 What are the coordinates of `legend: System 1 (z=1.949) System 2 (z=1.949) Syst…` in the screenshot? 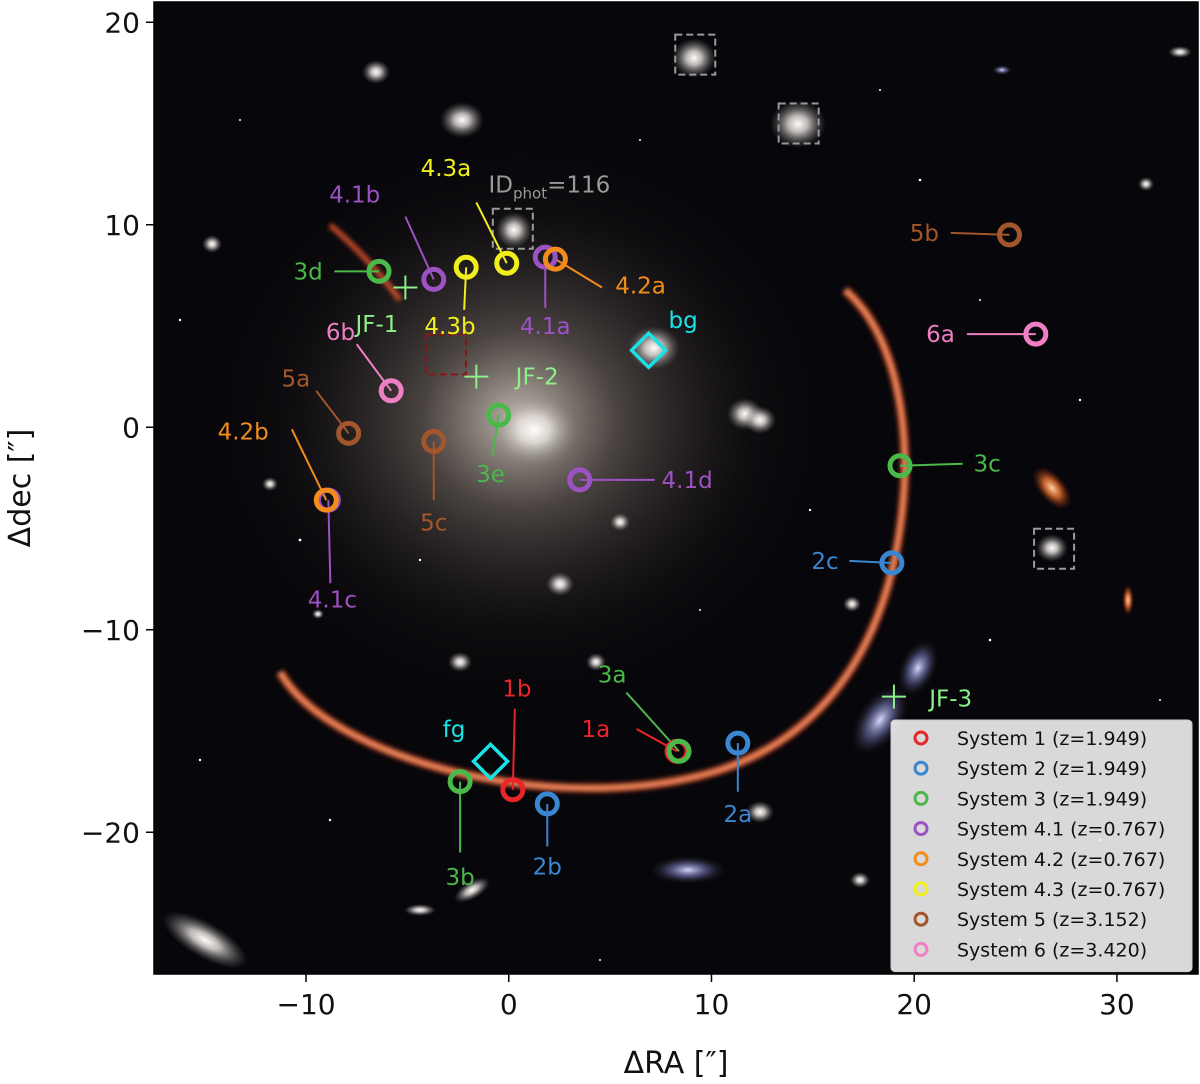 It's located at (1041, 846).